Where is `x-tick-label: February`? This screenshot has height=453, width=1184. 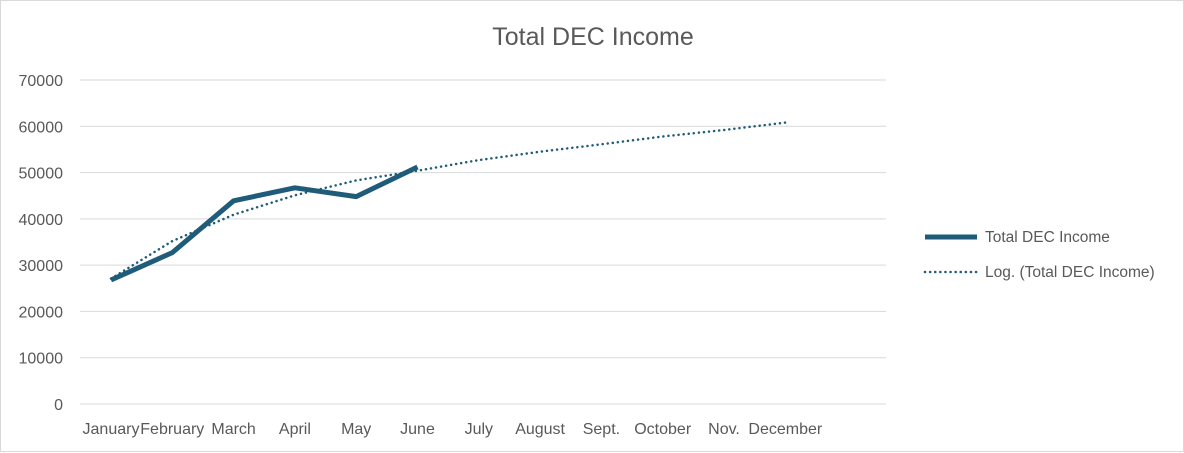
x-tick-label: February is located at coordinates (172, 429).